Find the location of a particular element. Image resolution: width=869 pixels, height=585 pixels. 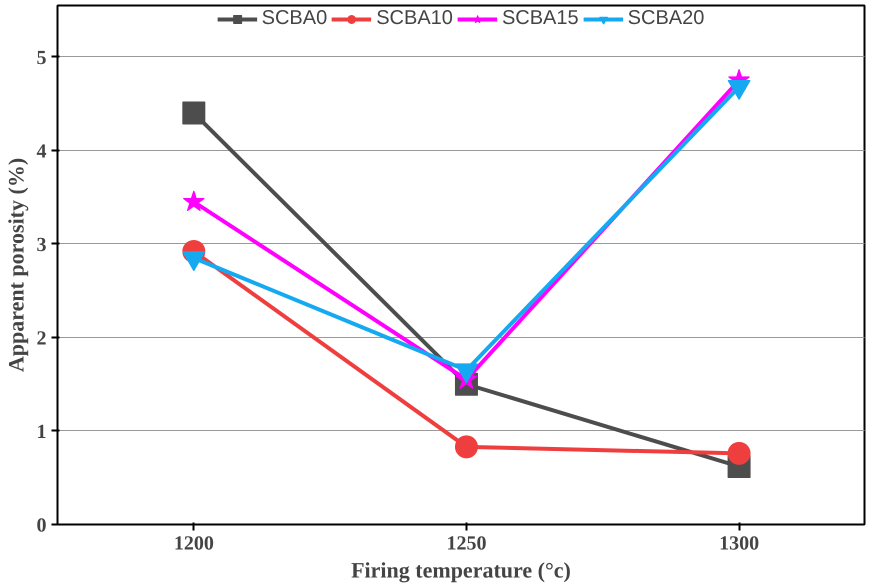

y-tick-label: 3 is located at coordinates (41, 245).